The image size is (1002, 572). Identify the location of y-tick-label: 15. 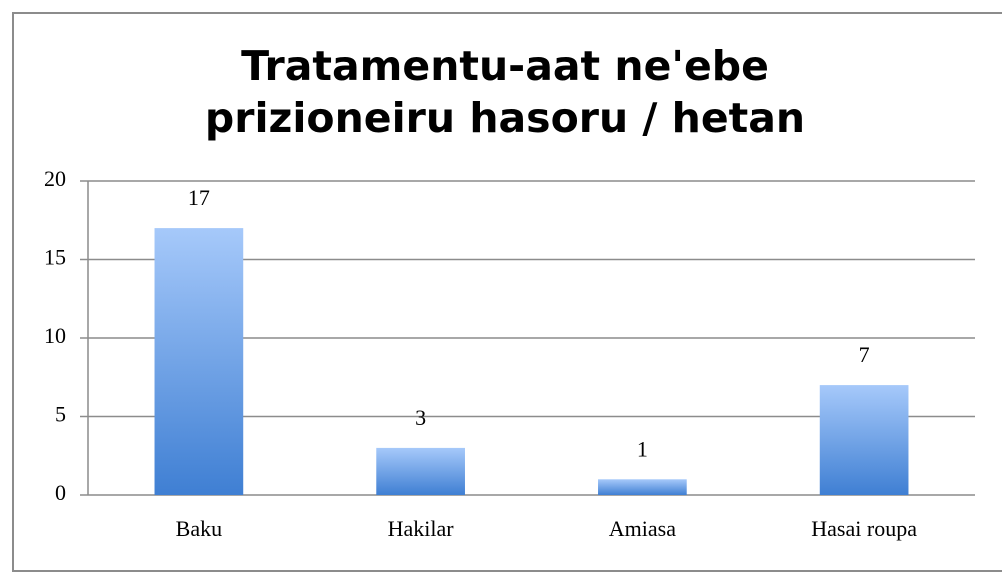
(55, 257).